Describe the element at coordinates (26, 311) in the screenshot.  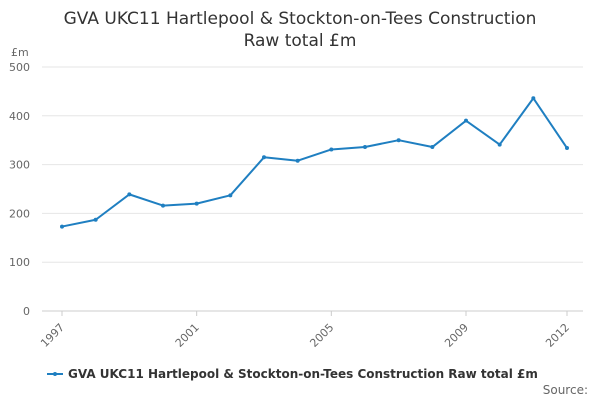
I see `y-tick-label: 0` at that location.